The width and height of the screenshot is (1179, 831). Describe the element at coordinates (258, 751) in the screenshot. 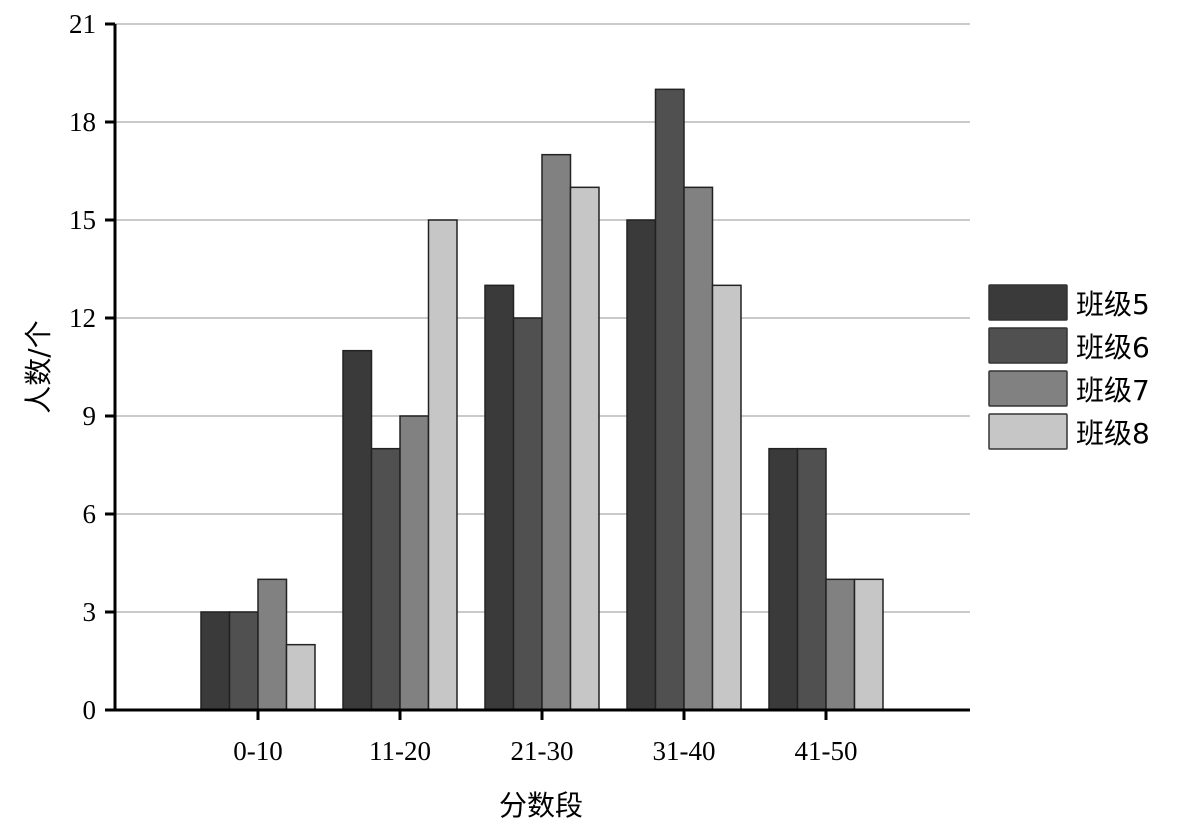

I see `x-tick-label: 0-10` at that location.